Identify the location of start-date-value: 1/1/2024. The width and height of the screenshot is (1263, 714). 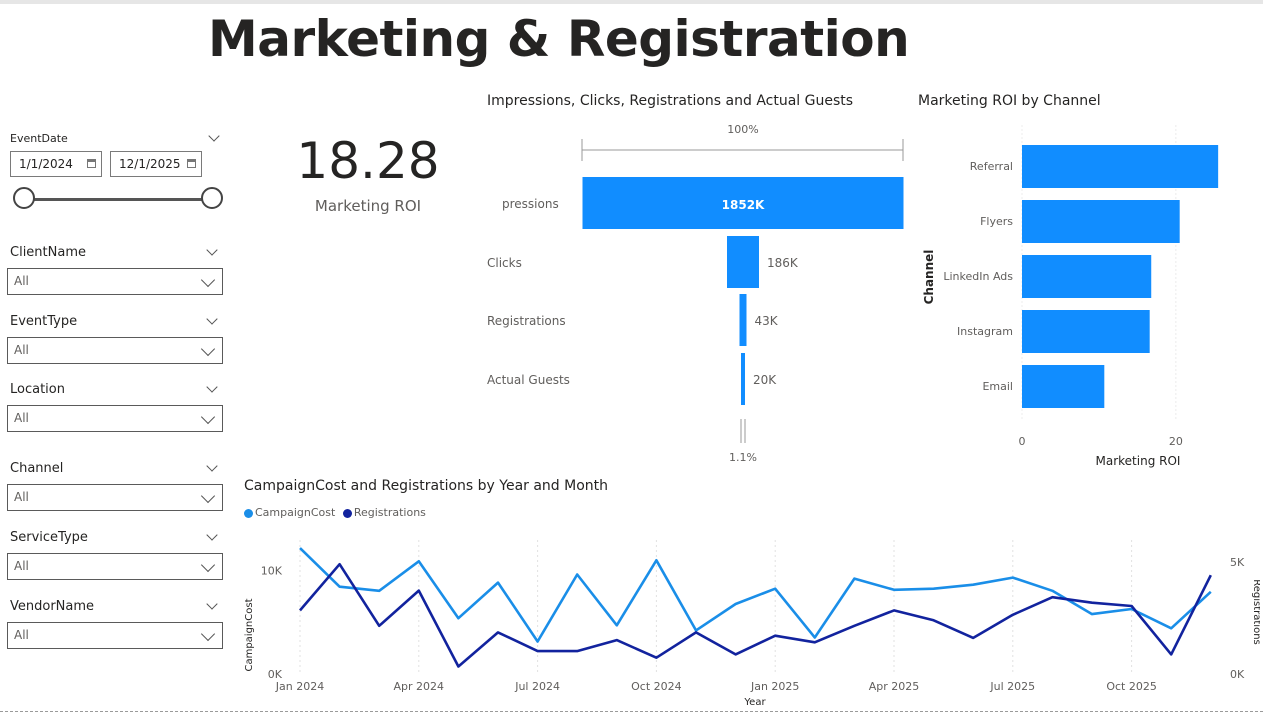
(46, 164).